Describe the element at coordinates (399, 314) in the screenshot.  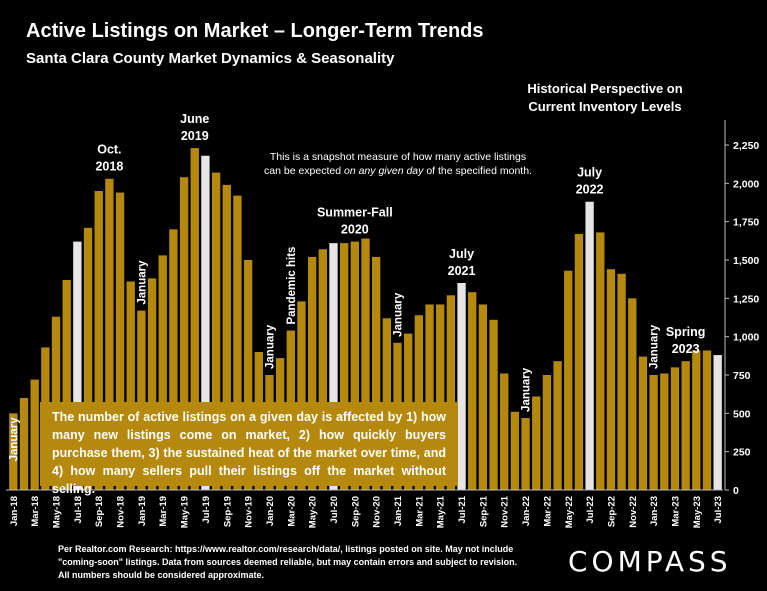
I see `annotation-Jan-21: January` at that location.